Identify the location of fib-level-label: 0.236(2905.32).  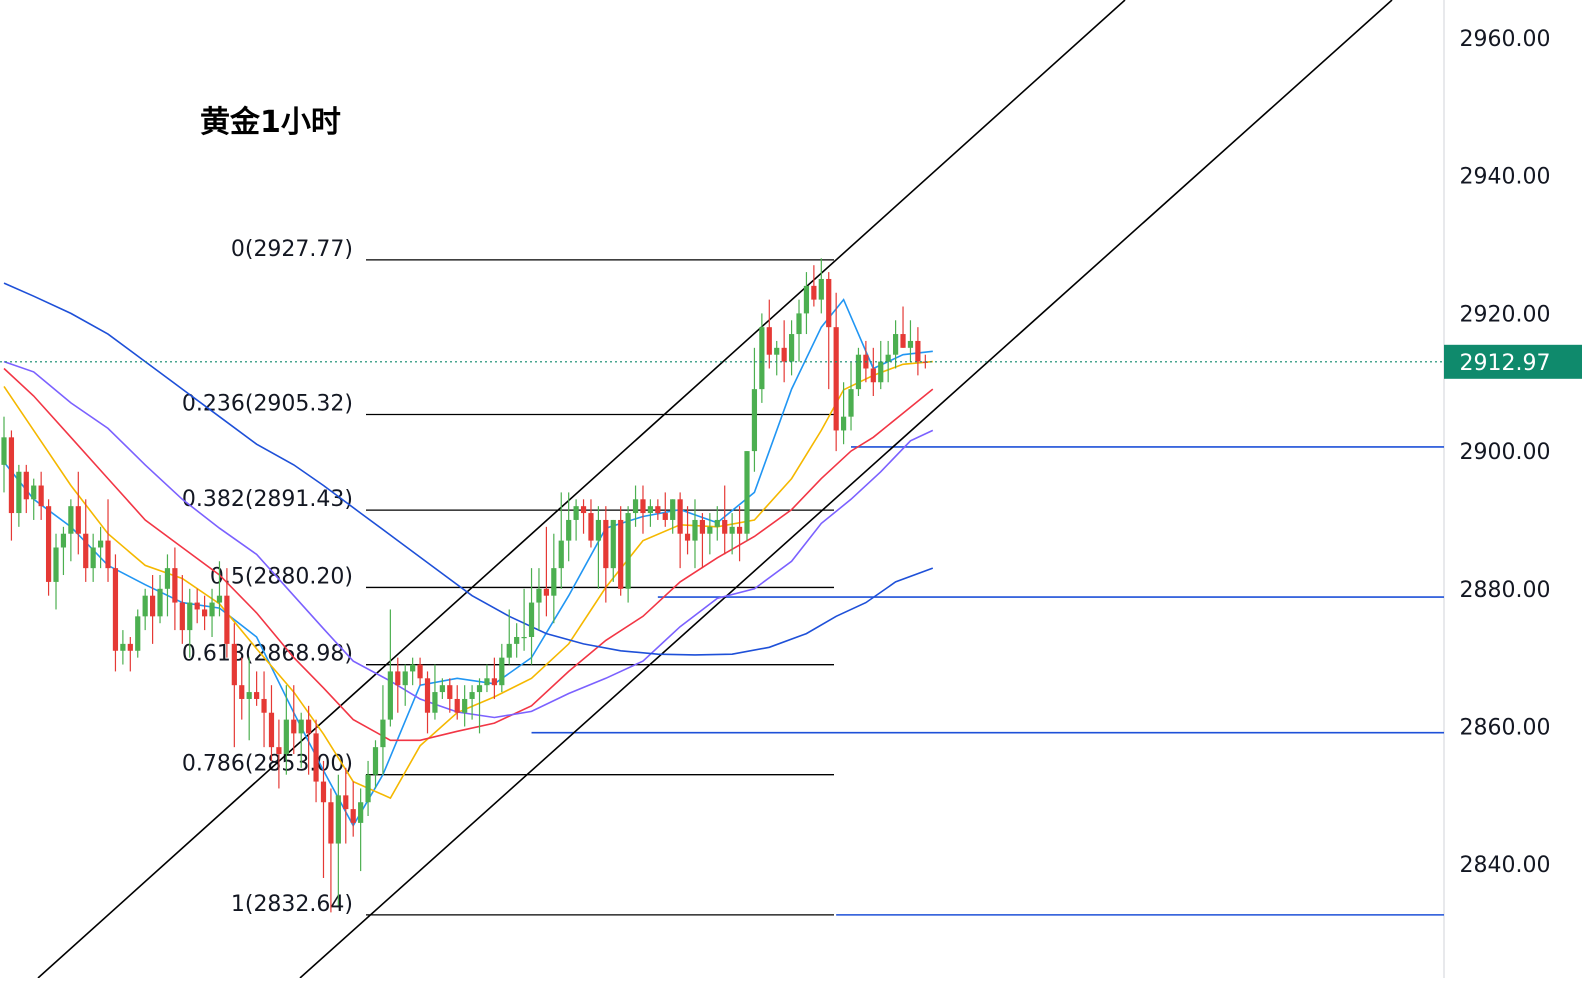
(267, 403).